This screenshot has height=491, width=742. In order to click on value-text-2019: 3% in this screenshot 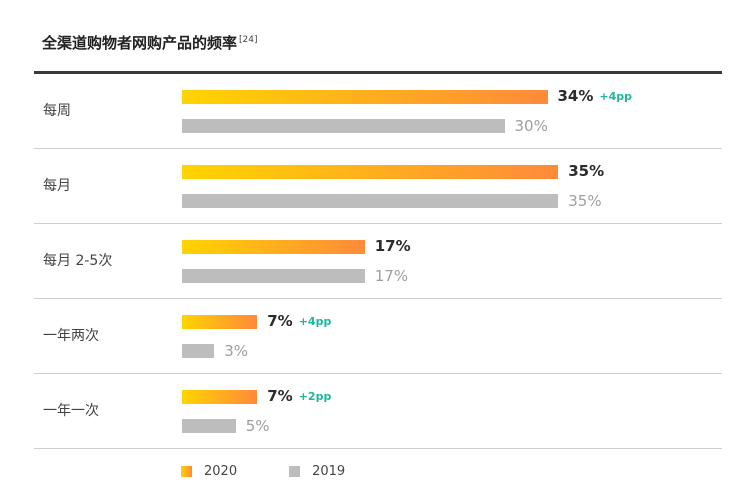, I will do `click(236, 351)`.